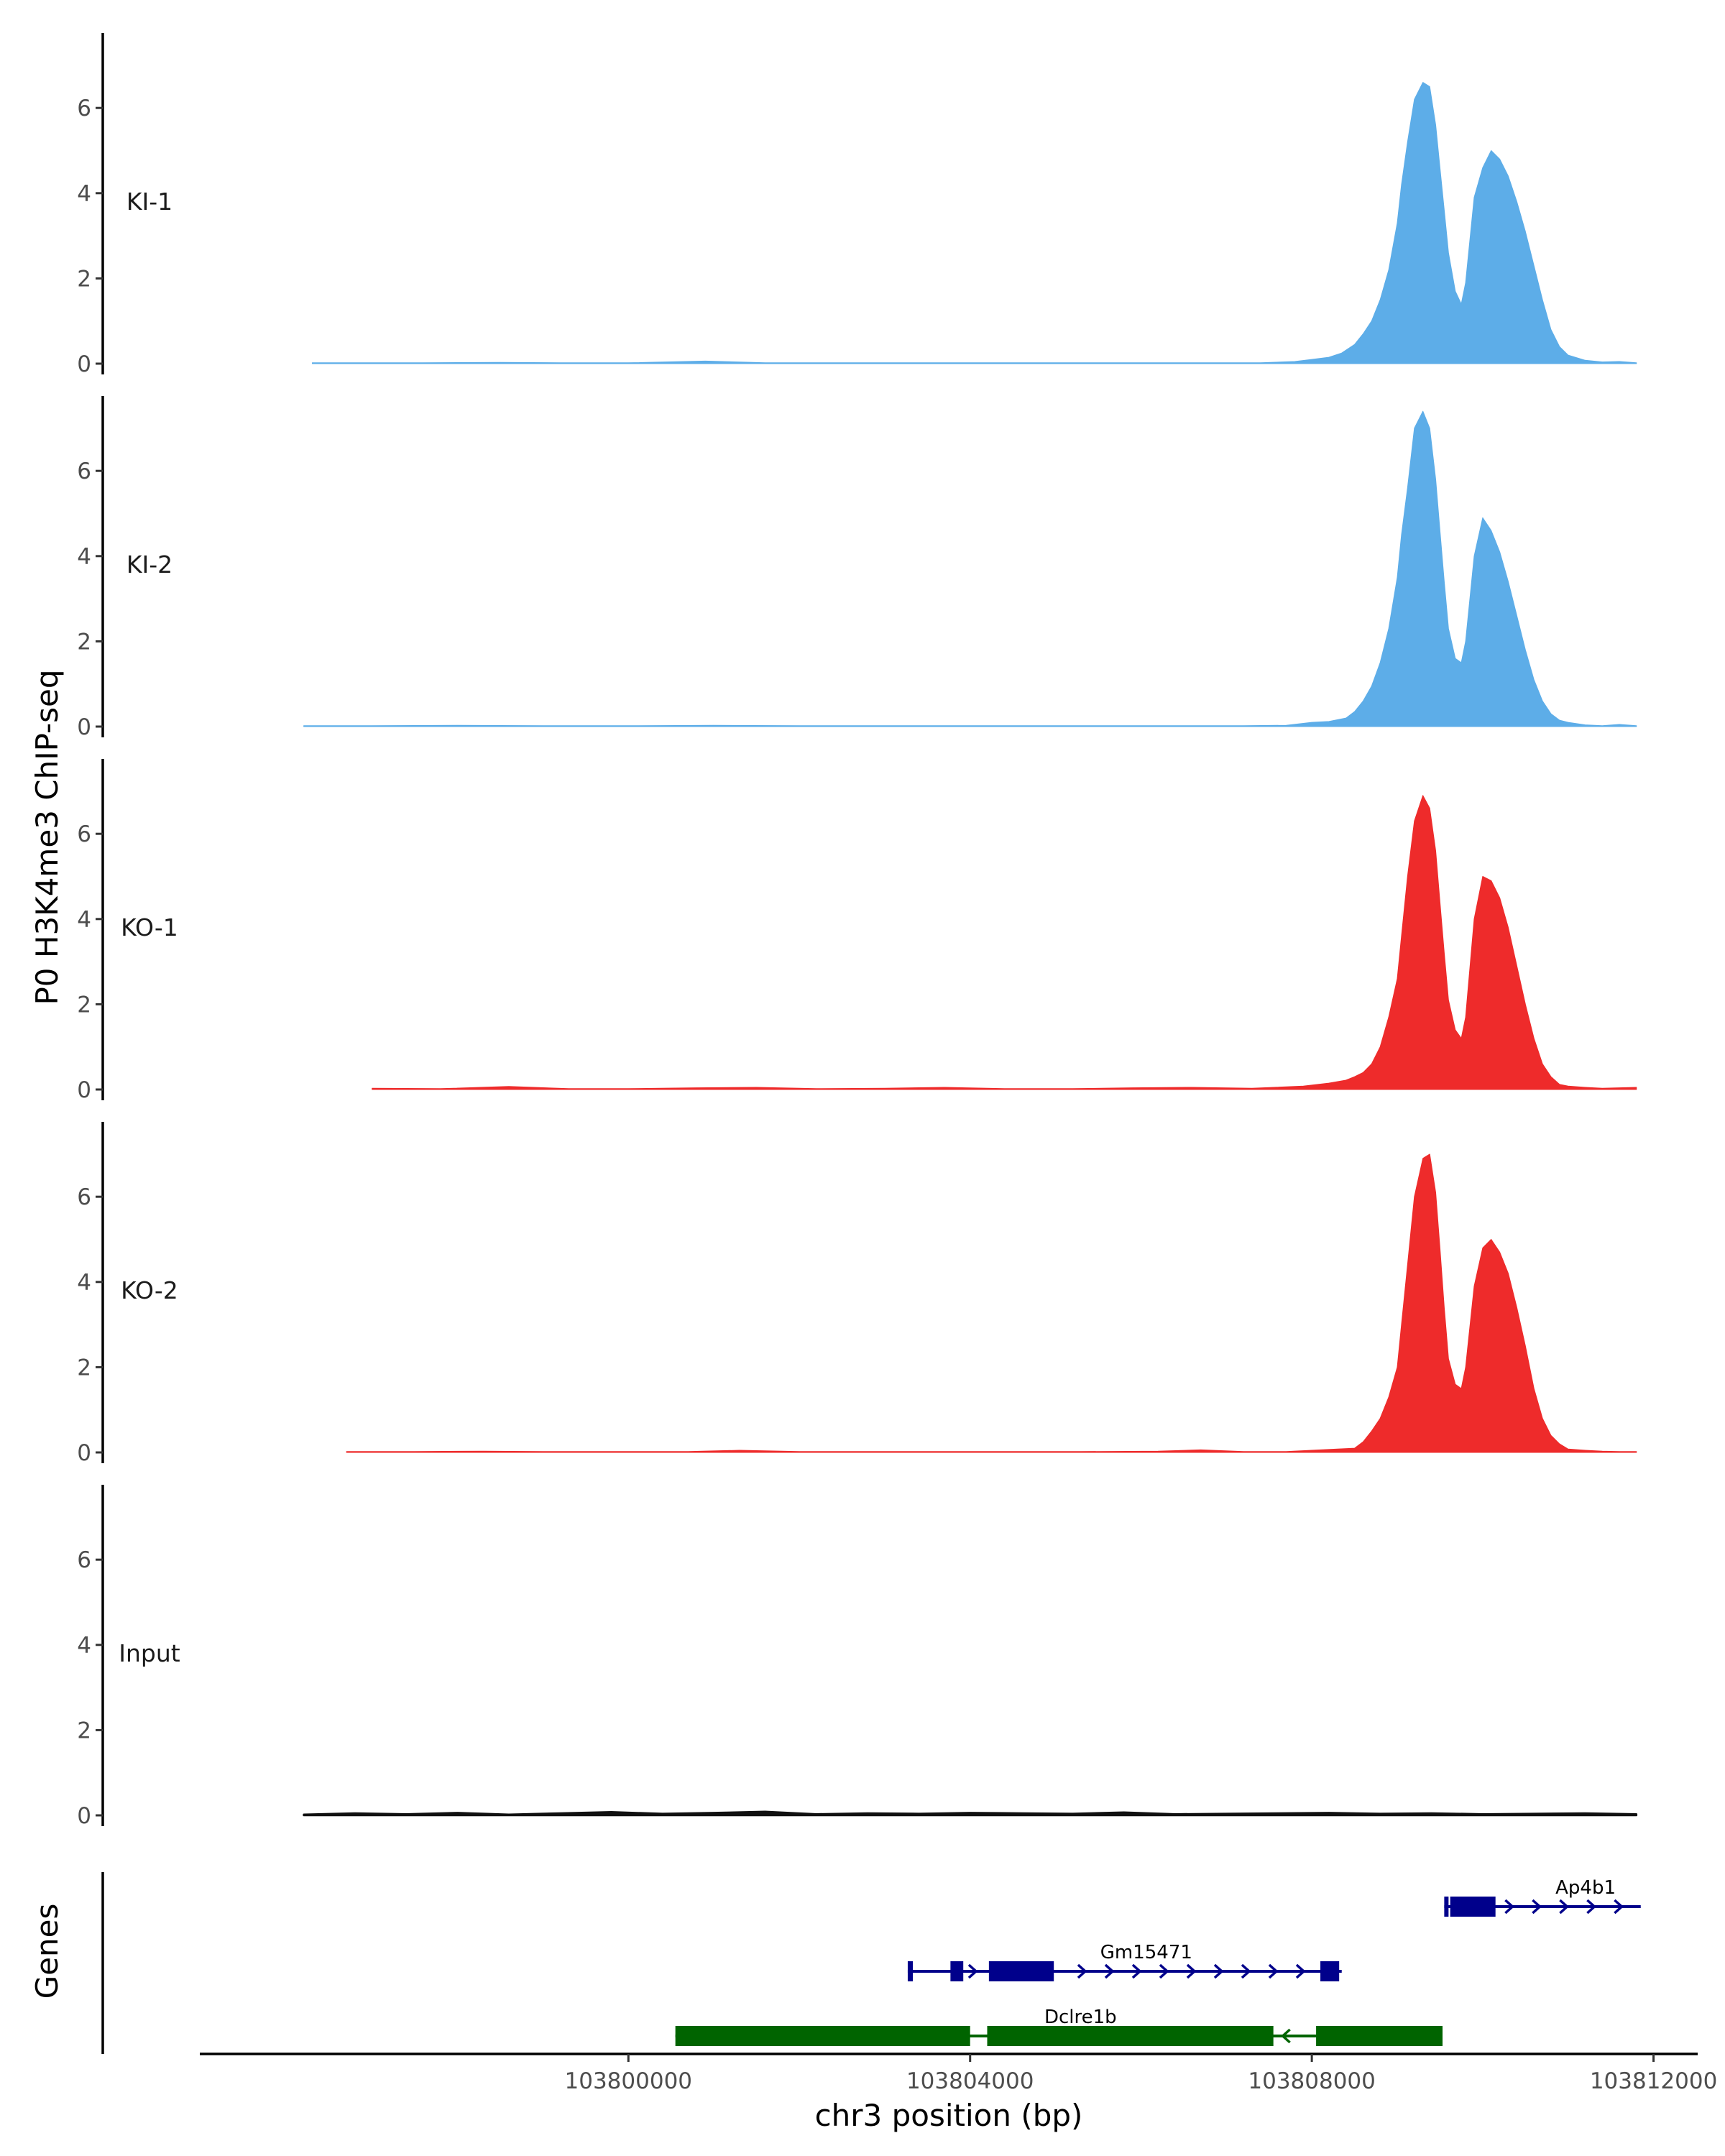  What do you see at coordinates (149, 202) in the screenshot?
I see `track-label: KI-1` at bounding box center [149, 202].